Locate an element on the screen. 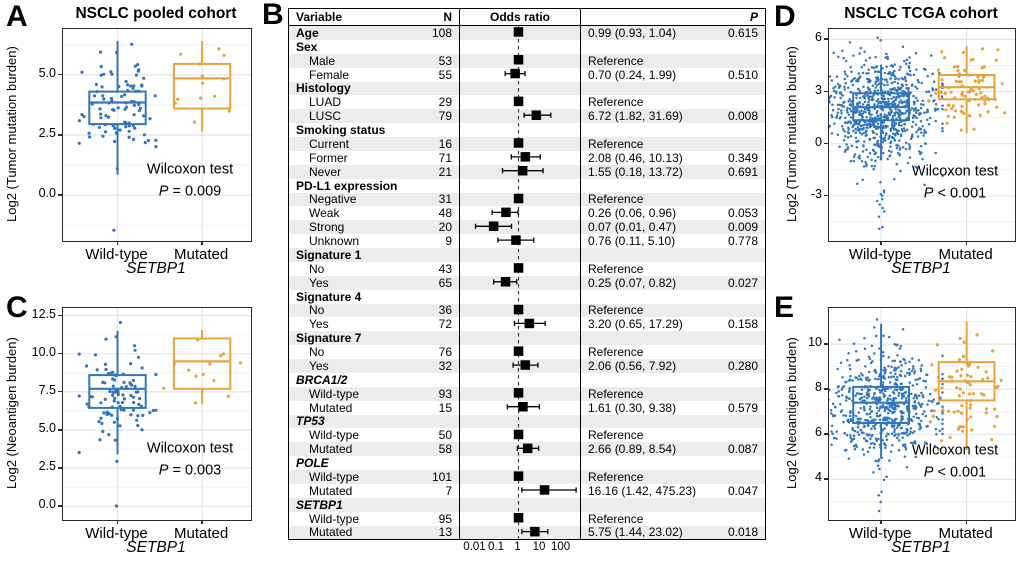 This screenshot has height=563, width=1020. p-value: 0.280 is located at coordinates (742, 365).